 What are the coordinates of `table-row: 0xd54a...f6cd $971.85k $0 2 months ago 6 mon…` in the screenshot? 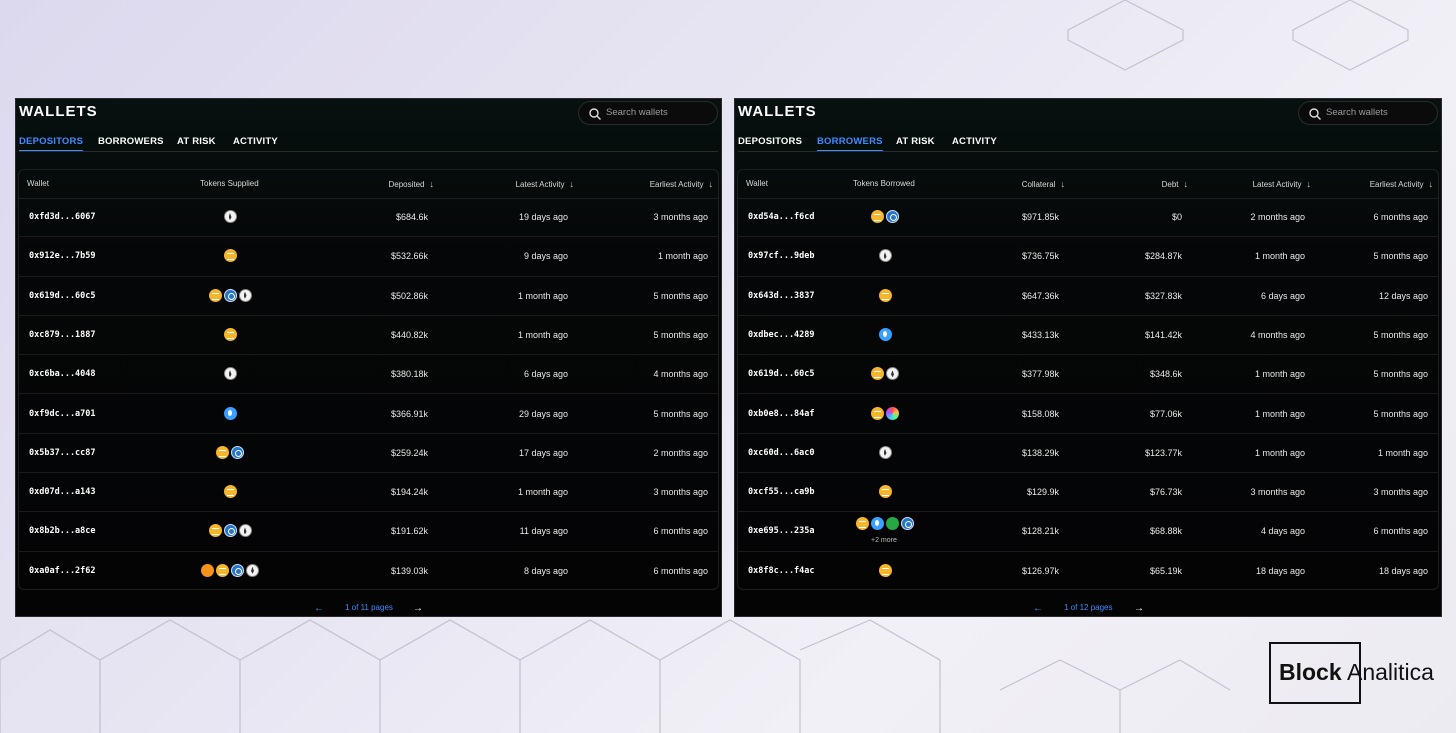 It's located at (1088, 218).